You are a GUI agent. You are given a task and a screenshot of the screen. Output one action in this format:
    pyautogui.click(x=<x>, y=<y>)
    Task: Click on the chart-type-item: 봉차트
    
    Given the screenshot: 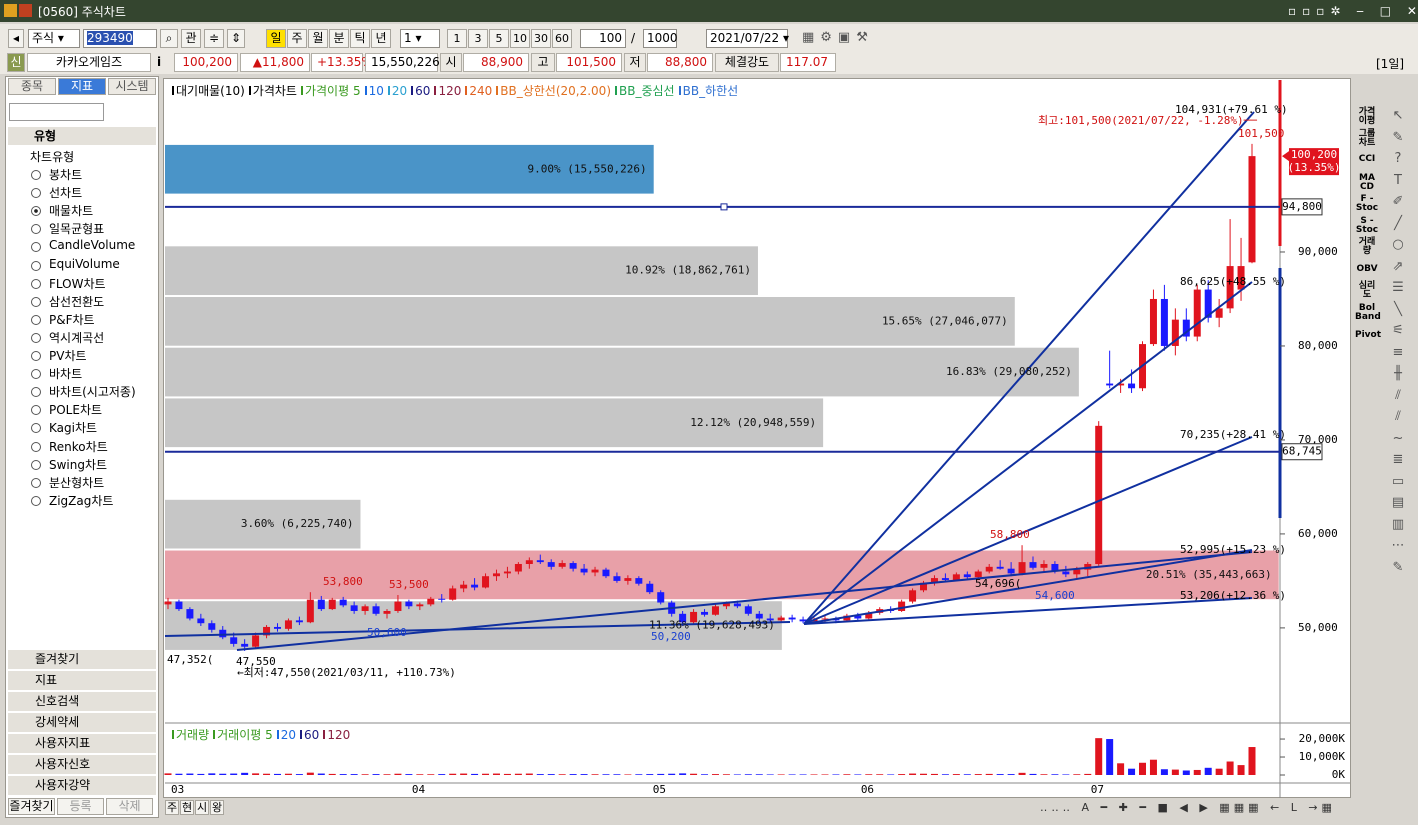 What is the action you would take?
    pyautogui.click(x=66, y=175)
    